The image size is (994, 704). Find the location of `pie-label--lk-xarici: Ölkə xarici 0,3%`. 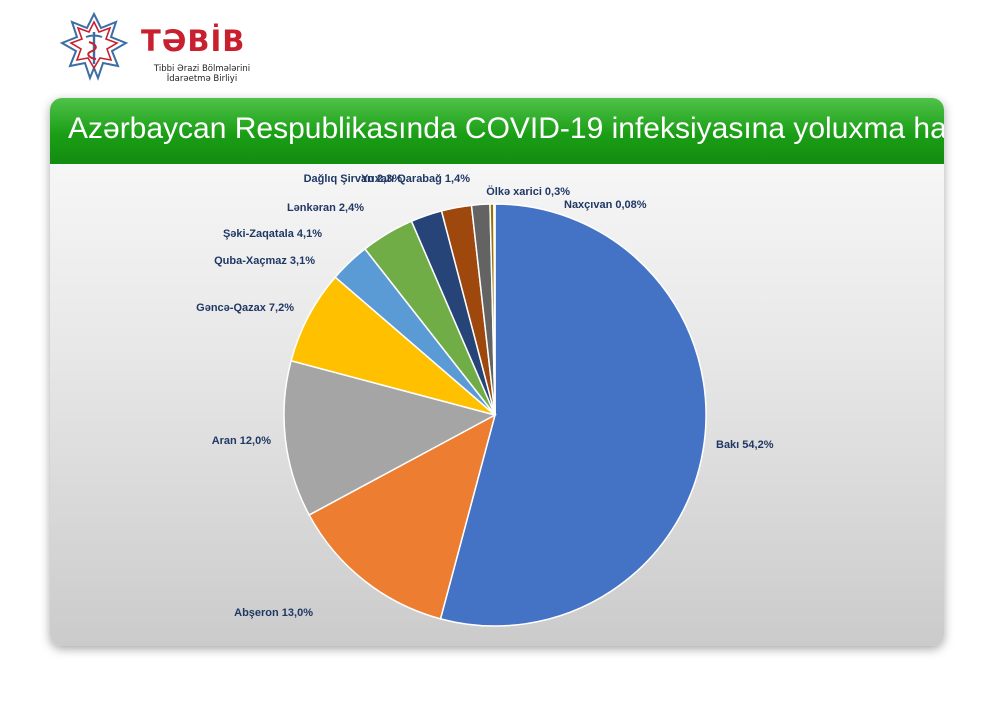

pie-label--lk-xarici: Ölkə xarici 0,3% is located at coordinates (528, 191).